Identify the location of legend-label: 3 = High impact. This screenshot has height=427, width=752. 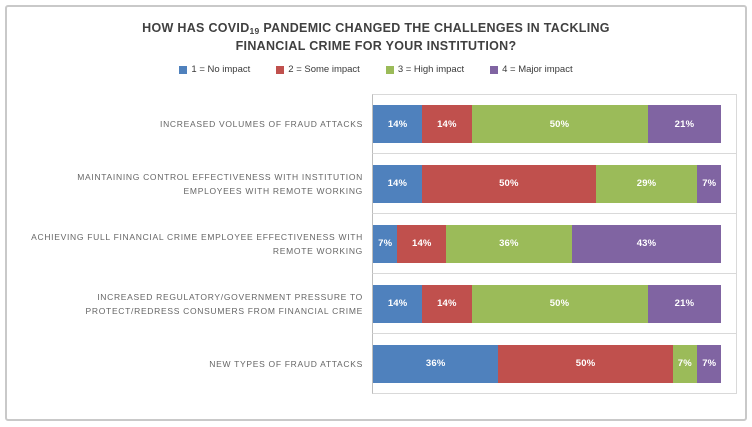
(431, 70).